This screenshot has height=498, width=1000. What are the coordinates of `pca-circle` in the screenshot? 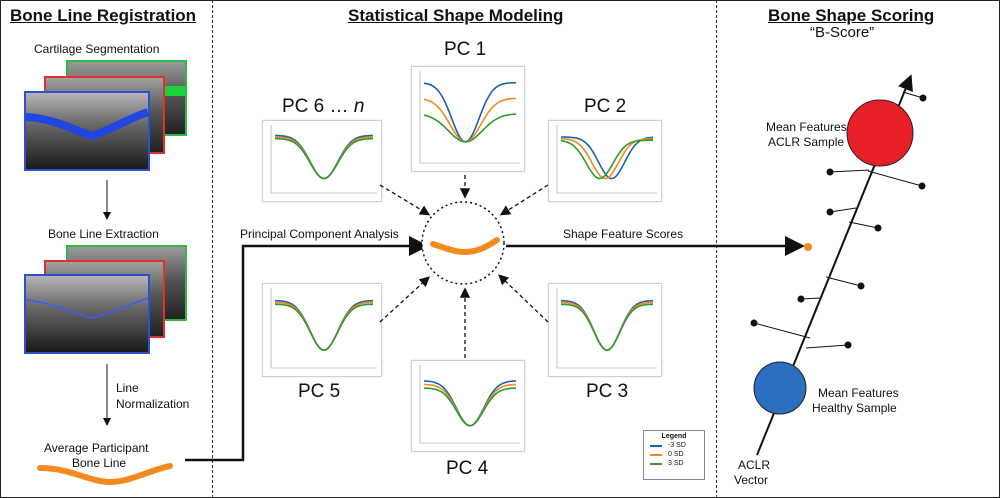 It's located at (463, 243).